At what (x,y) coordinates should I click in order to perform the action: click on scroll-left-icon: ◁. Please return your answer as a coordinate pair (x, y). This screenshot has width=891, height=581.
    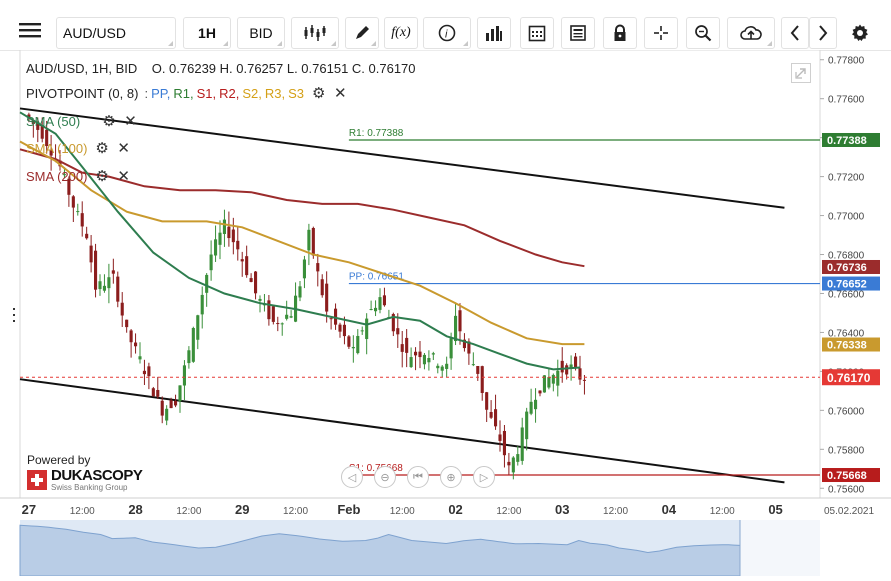
    Looking at the image, I should click on (352, 477).